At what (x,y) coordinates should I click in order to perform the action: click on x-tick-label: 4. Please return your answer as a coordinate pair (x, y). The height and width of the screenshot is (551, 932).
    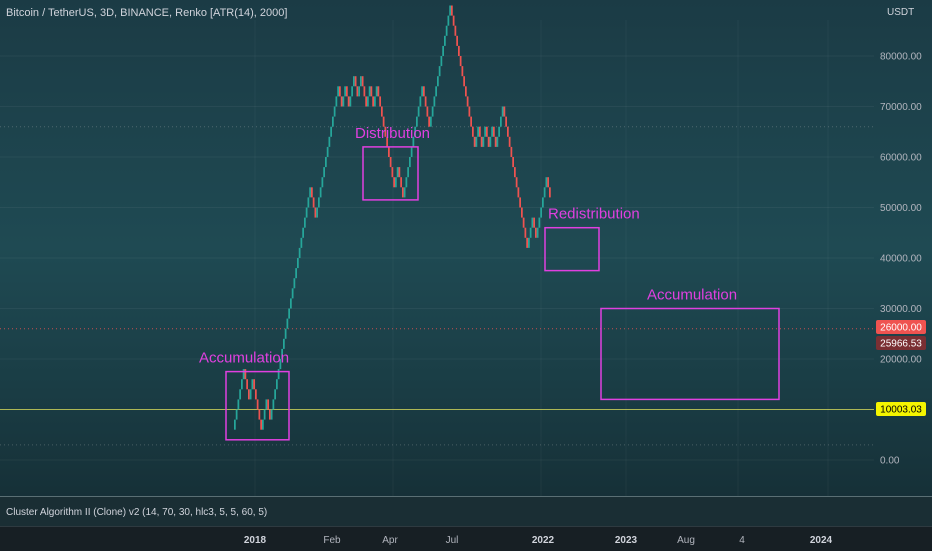
    Looking at the image, I should click on (742, 540).